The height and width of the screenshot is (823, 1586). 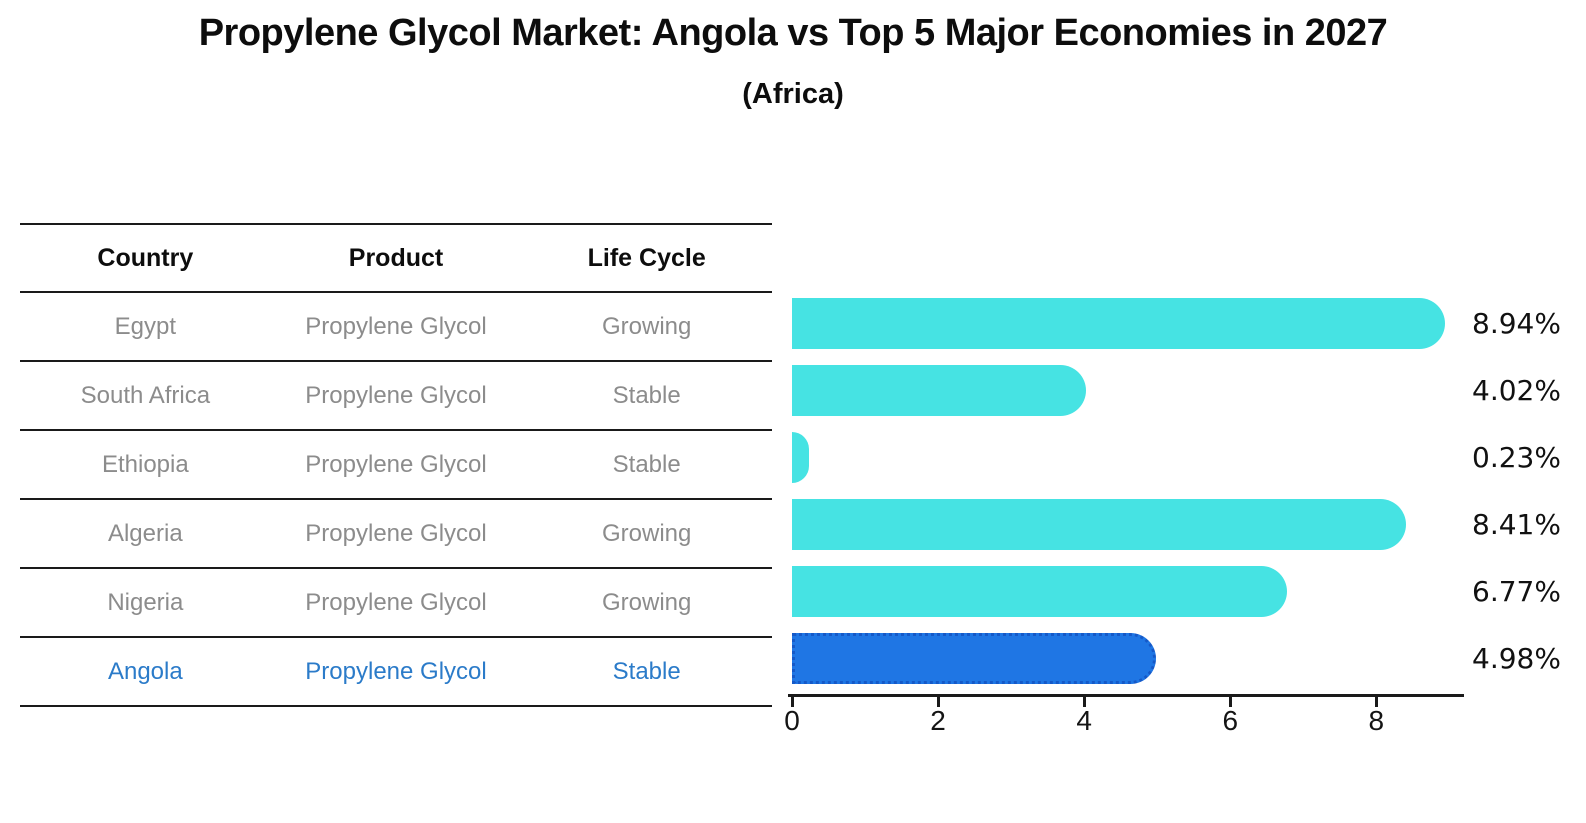 What do you see at coordinates (145, 602) in the screenshot?
I see `cell-country: Nigeria` at bounding box center [145, 602].